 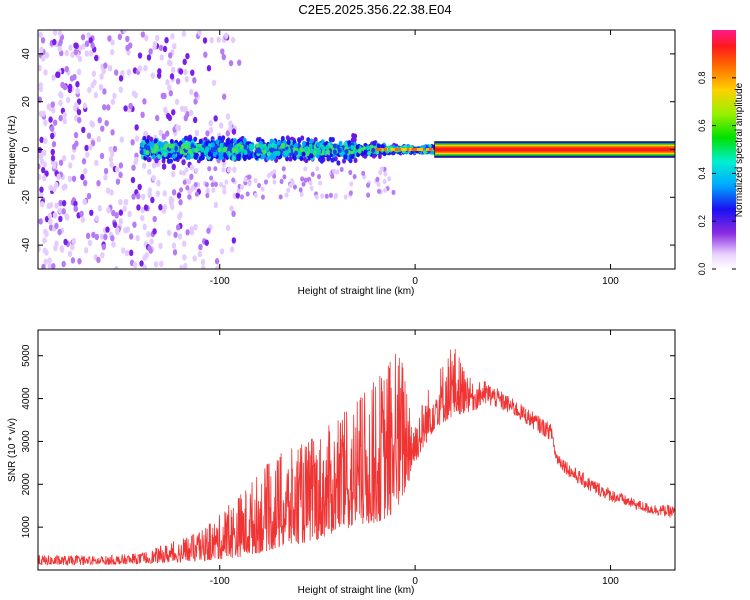 What do you see at coordinates (12, 450) in the screenshot?
I see `snr-y-label: SNR (10 * v/v)` at bounding box center [12, 450].